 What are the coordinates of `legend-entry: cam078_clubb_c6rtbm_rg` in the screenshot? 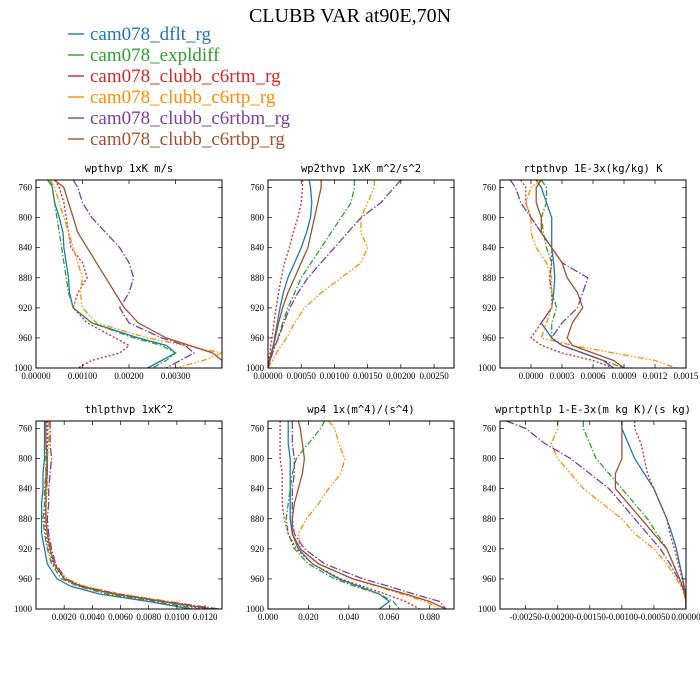 It's located at (190, 118).